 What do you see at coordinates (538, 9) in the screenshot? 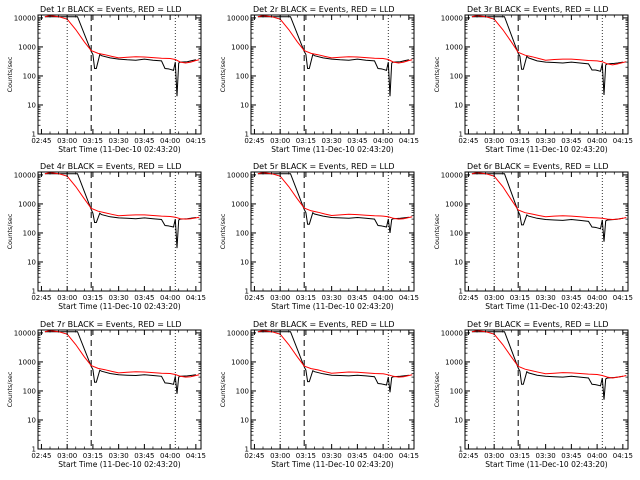
I see `chart-title: Det 3r BLACK = Events, RED = LLD` at bounding box center [538, 9].